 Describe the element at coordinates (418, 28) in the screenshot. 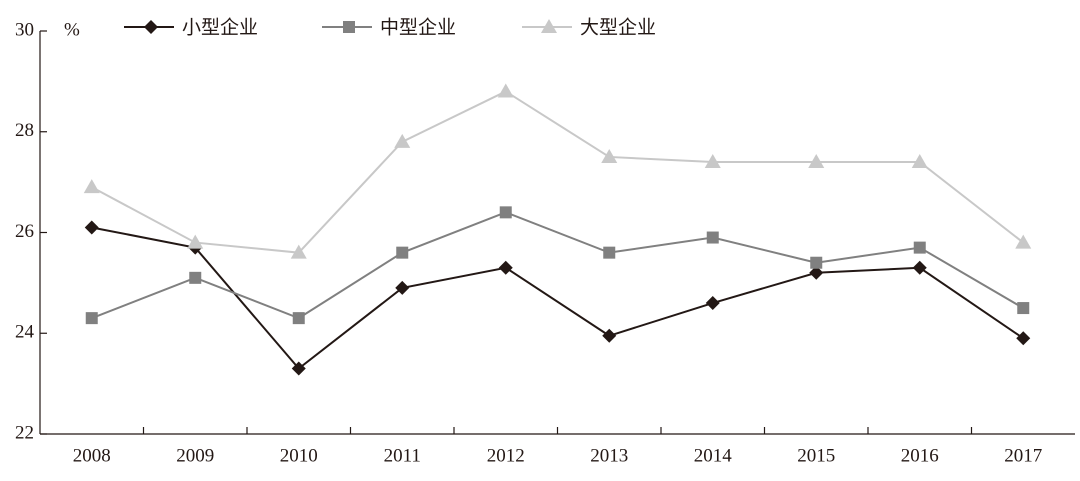

I see `legend-label: 中型企业` at that location.